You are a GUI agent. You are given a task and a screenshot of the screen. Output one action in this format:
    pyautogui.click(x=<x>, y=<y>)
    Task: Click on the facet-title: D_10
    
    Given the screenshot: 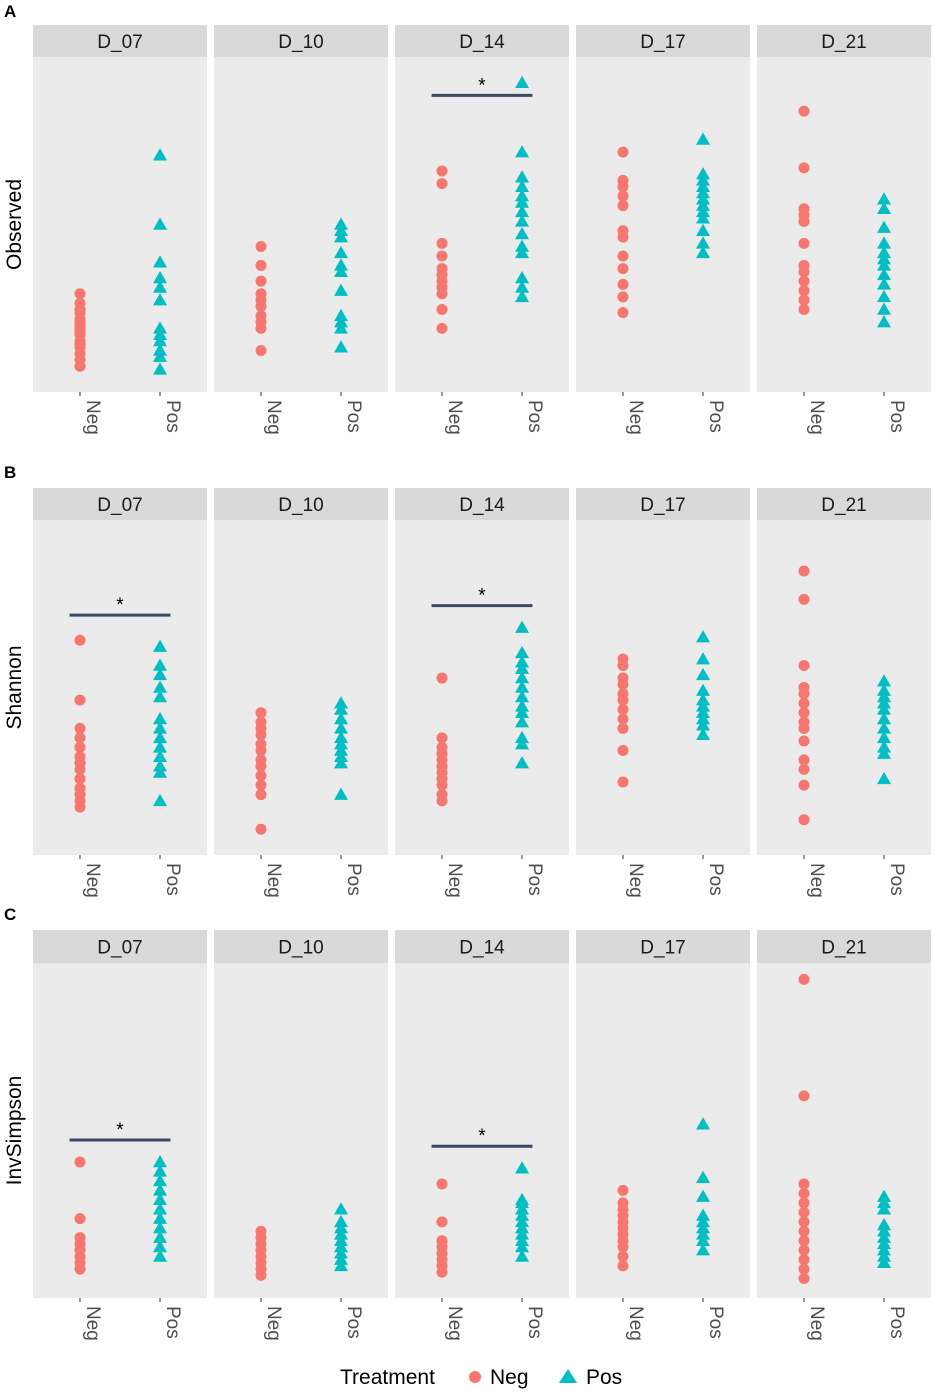 What is the action you would take?
    pyautogui.click(x=300, y=505)
    